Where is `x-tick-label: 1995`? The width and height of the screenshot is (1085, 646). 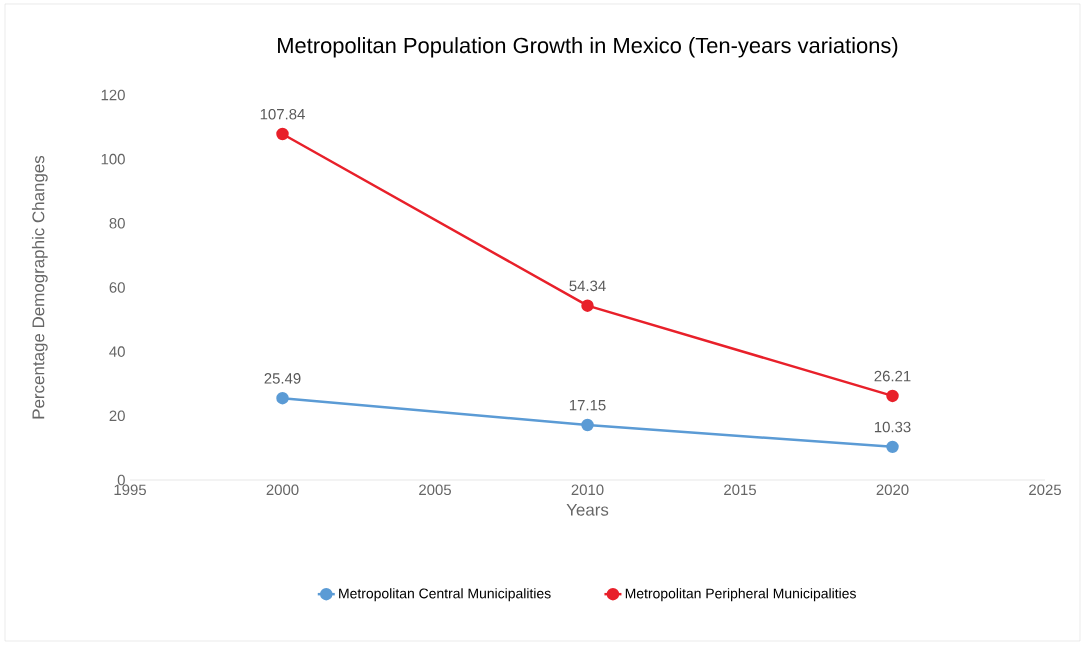
x-tick-label: 1995 is located at coordinates (130, 490).